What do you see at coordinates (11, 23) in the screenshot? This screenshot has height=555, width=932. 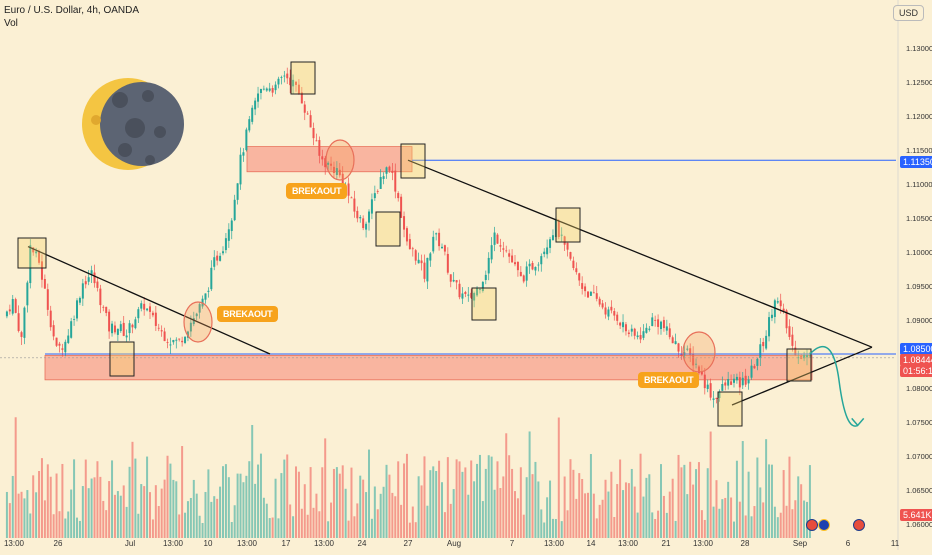 I see `volume-label: Vol` at bounding box center [11, 23].